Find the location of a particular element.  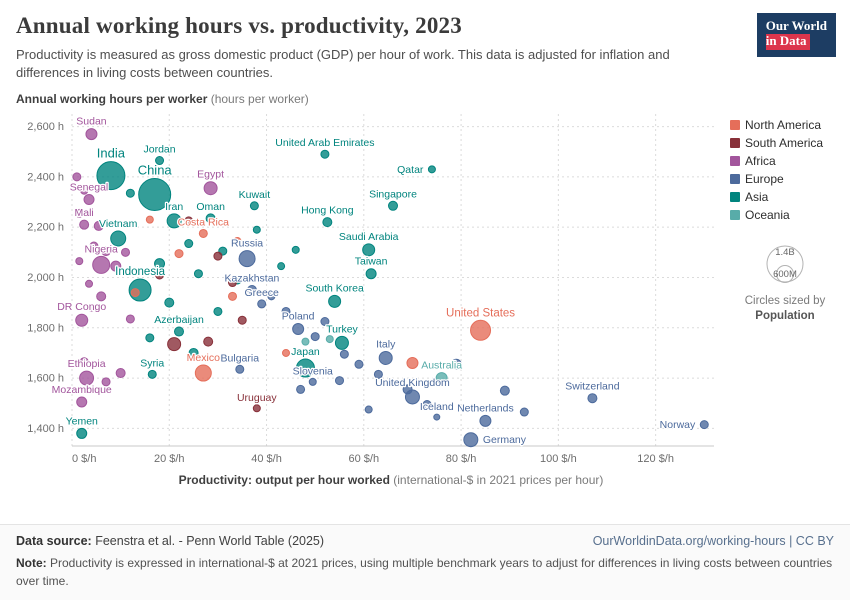

legend-item-south-america: South America is located at coordinates (790, 143).